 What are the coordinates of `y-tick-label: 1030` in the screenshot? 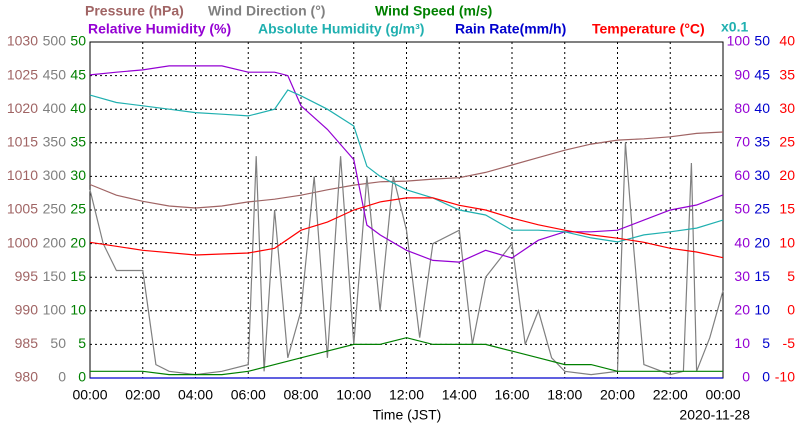 It's located at (22, 41).